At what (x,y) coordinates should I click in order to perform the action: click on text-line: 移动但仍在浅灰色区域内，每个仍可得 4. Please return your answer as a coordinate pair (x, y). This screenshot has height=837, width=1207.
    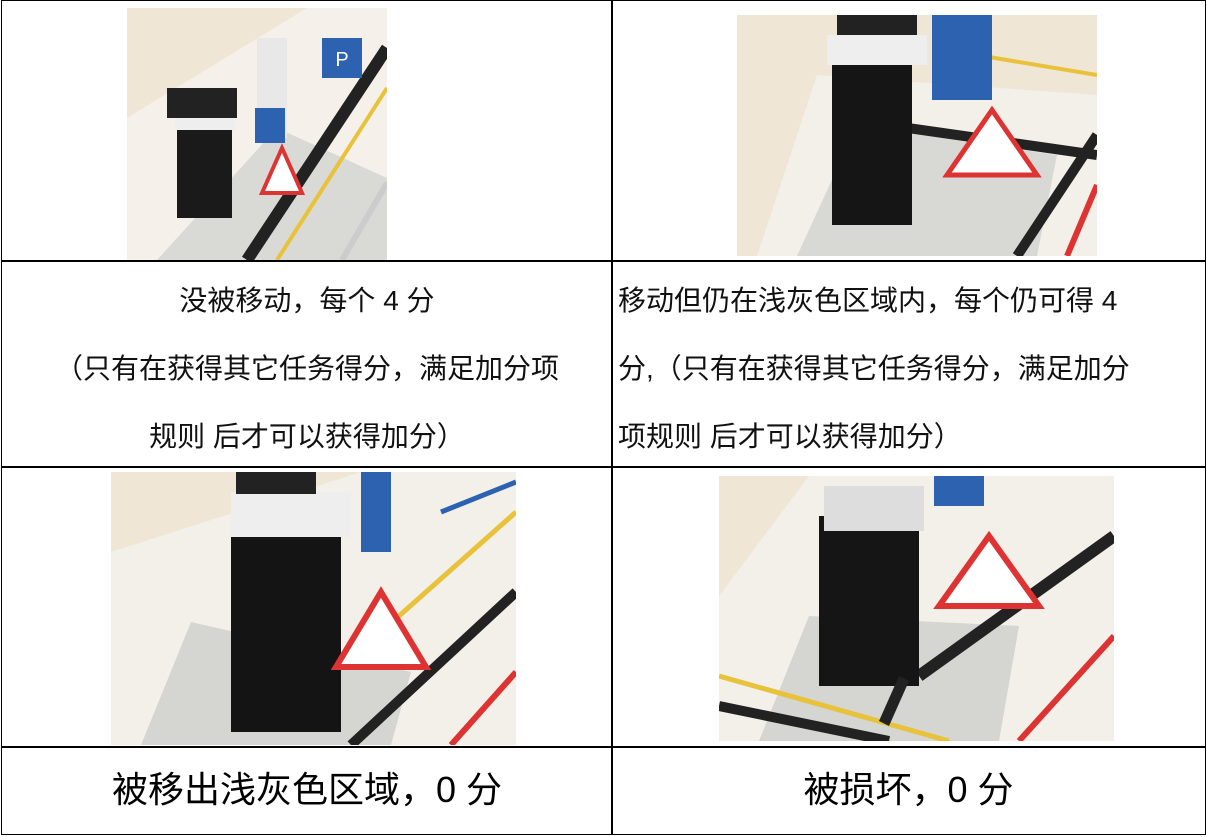
    Looking at the image, I should click on (868, 300).